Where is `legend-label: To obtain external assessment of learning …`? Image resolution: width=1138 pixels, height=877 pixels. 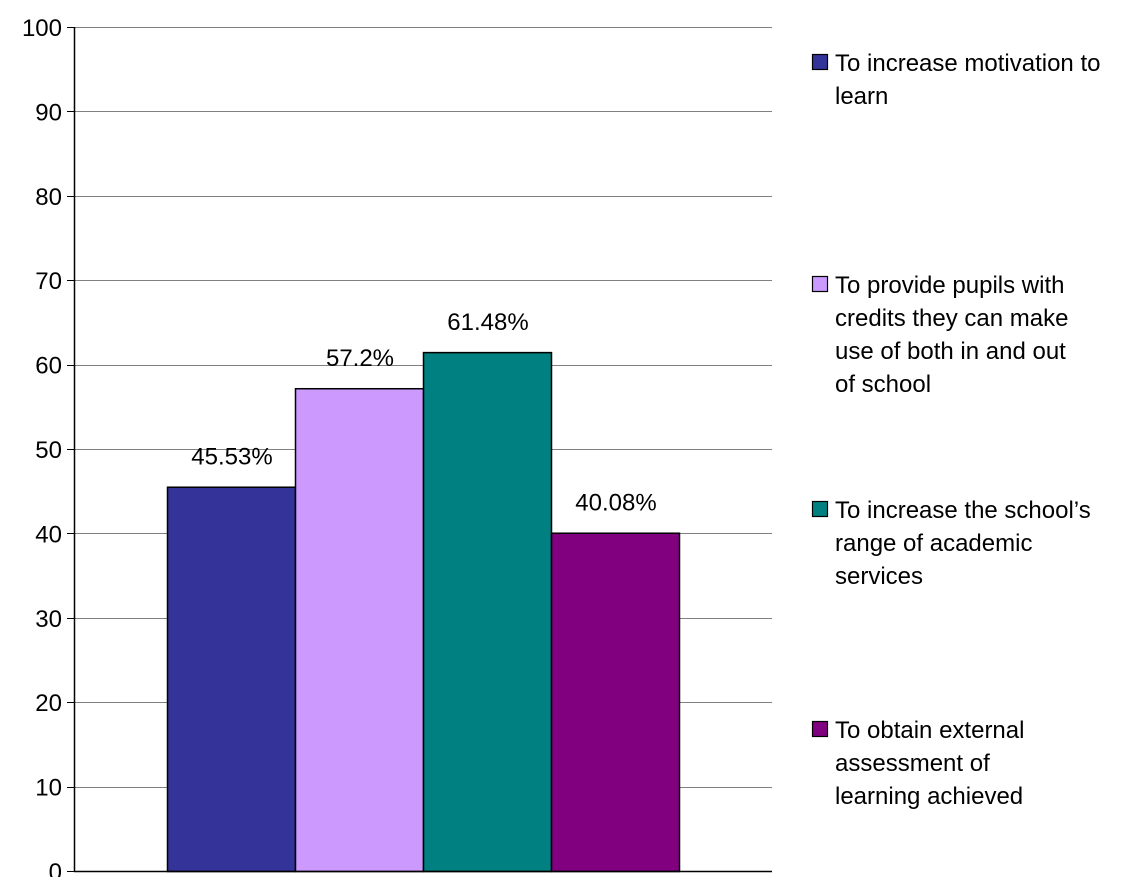
legend-label: To obtain external assessment of learning … is located at coordinates (929, 763).